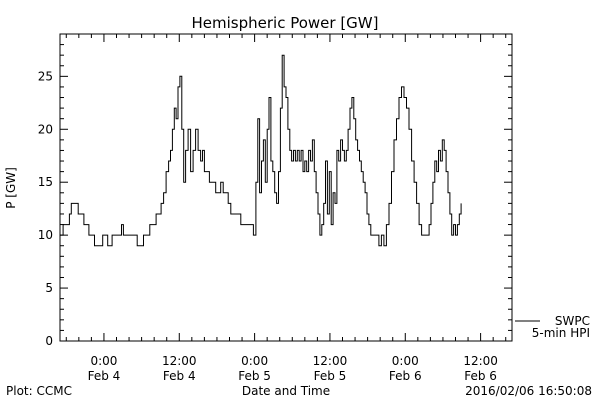  Describe the element at coordinates (11, 188) in the screenshot. I see `y-axis-label: P [GW]` at that location.